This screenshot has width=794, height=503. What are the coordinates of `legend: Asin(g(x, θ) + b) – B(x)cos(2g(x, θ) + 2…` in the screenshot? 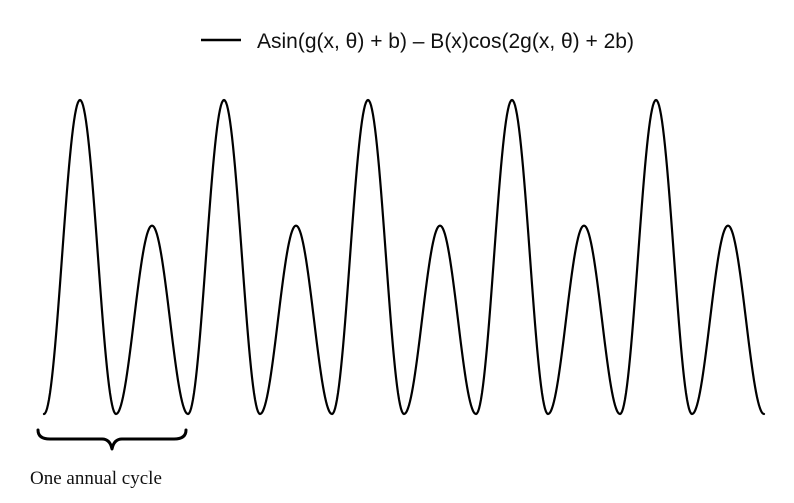 It's located at (417, 41).